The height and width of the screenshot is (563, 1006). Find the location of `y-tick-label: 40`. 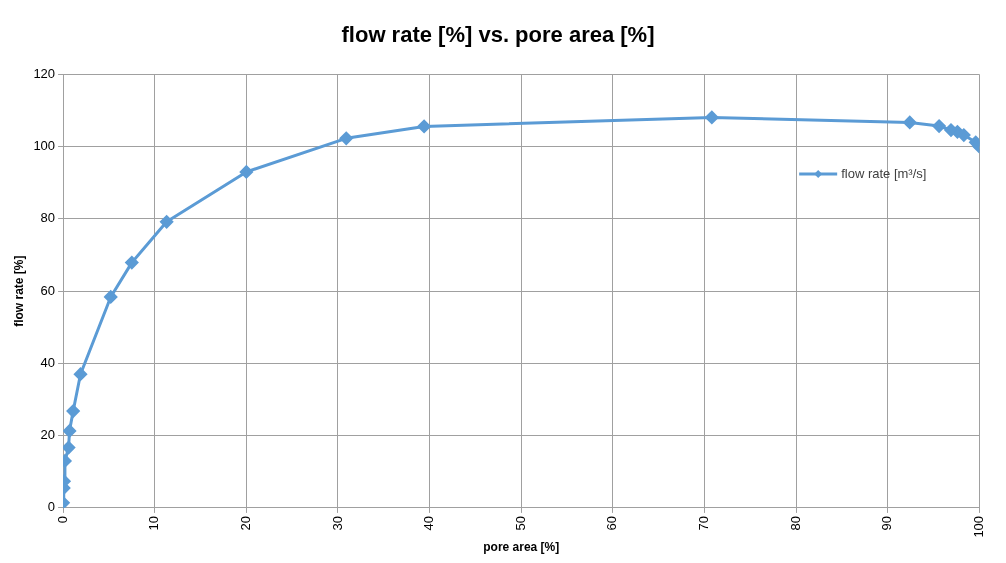

y-tick-label: 40 is located at coordinates (48, 362).